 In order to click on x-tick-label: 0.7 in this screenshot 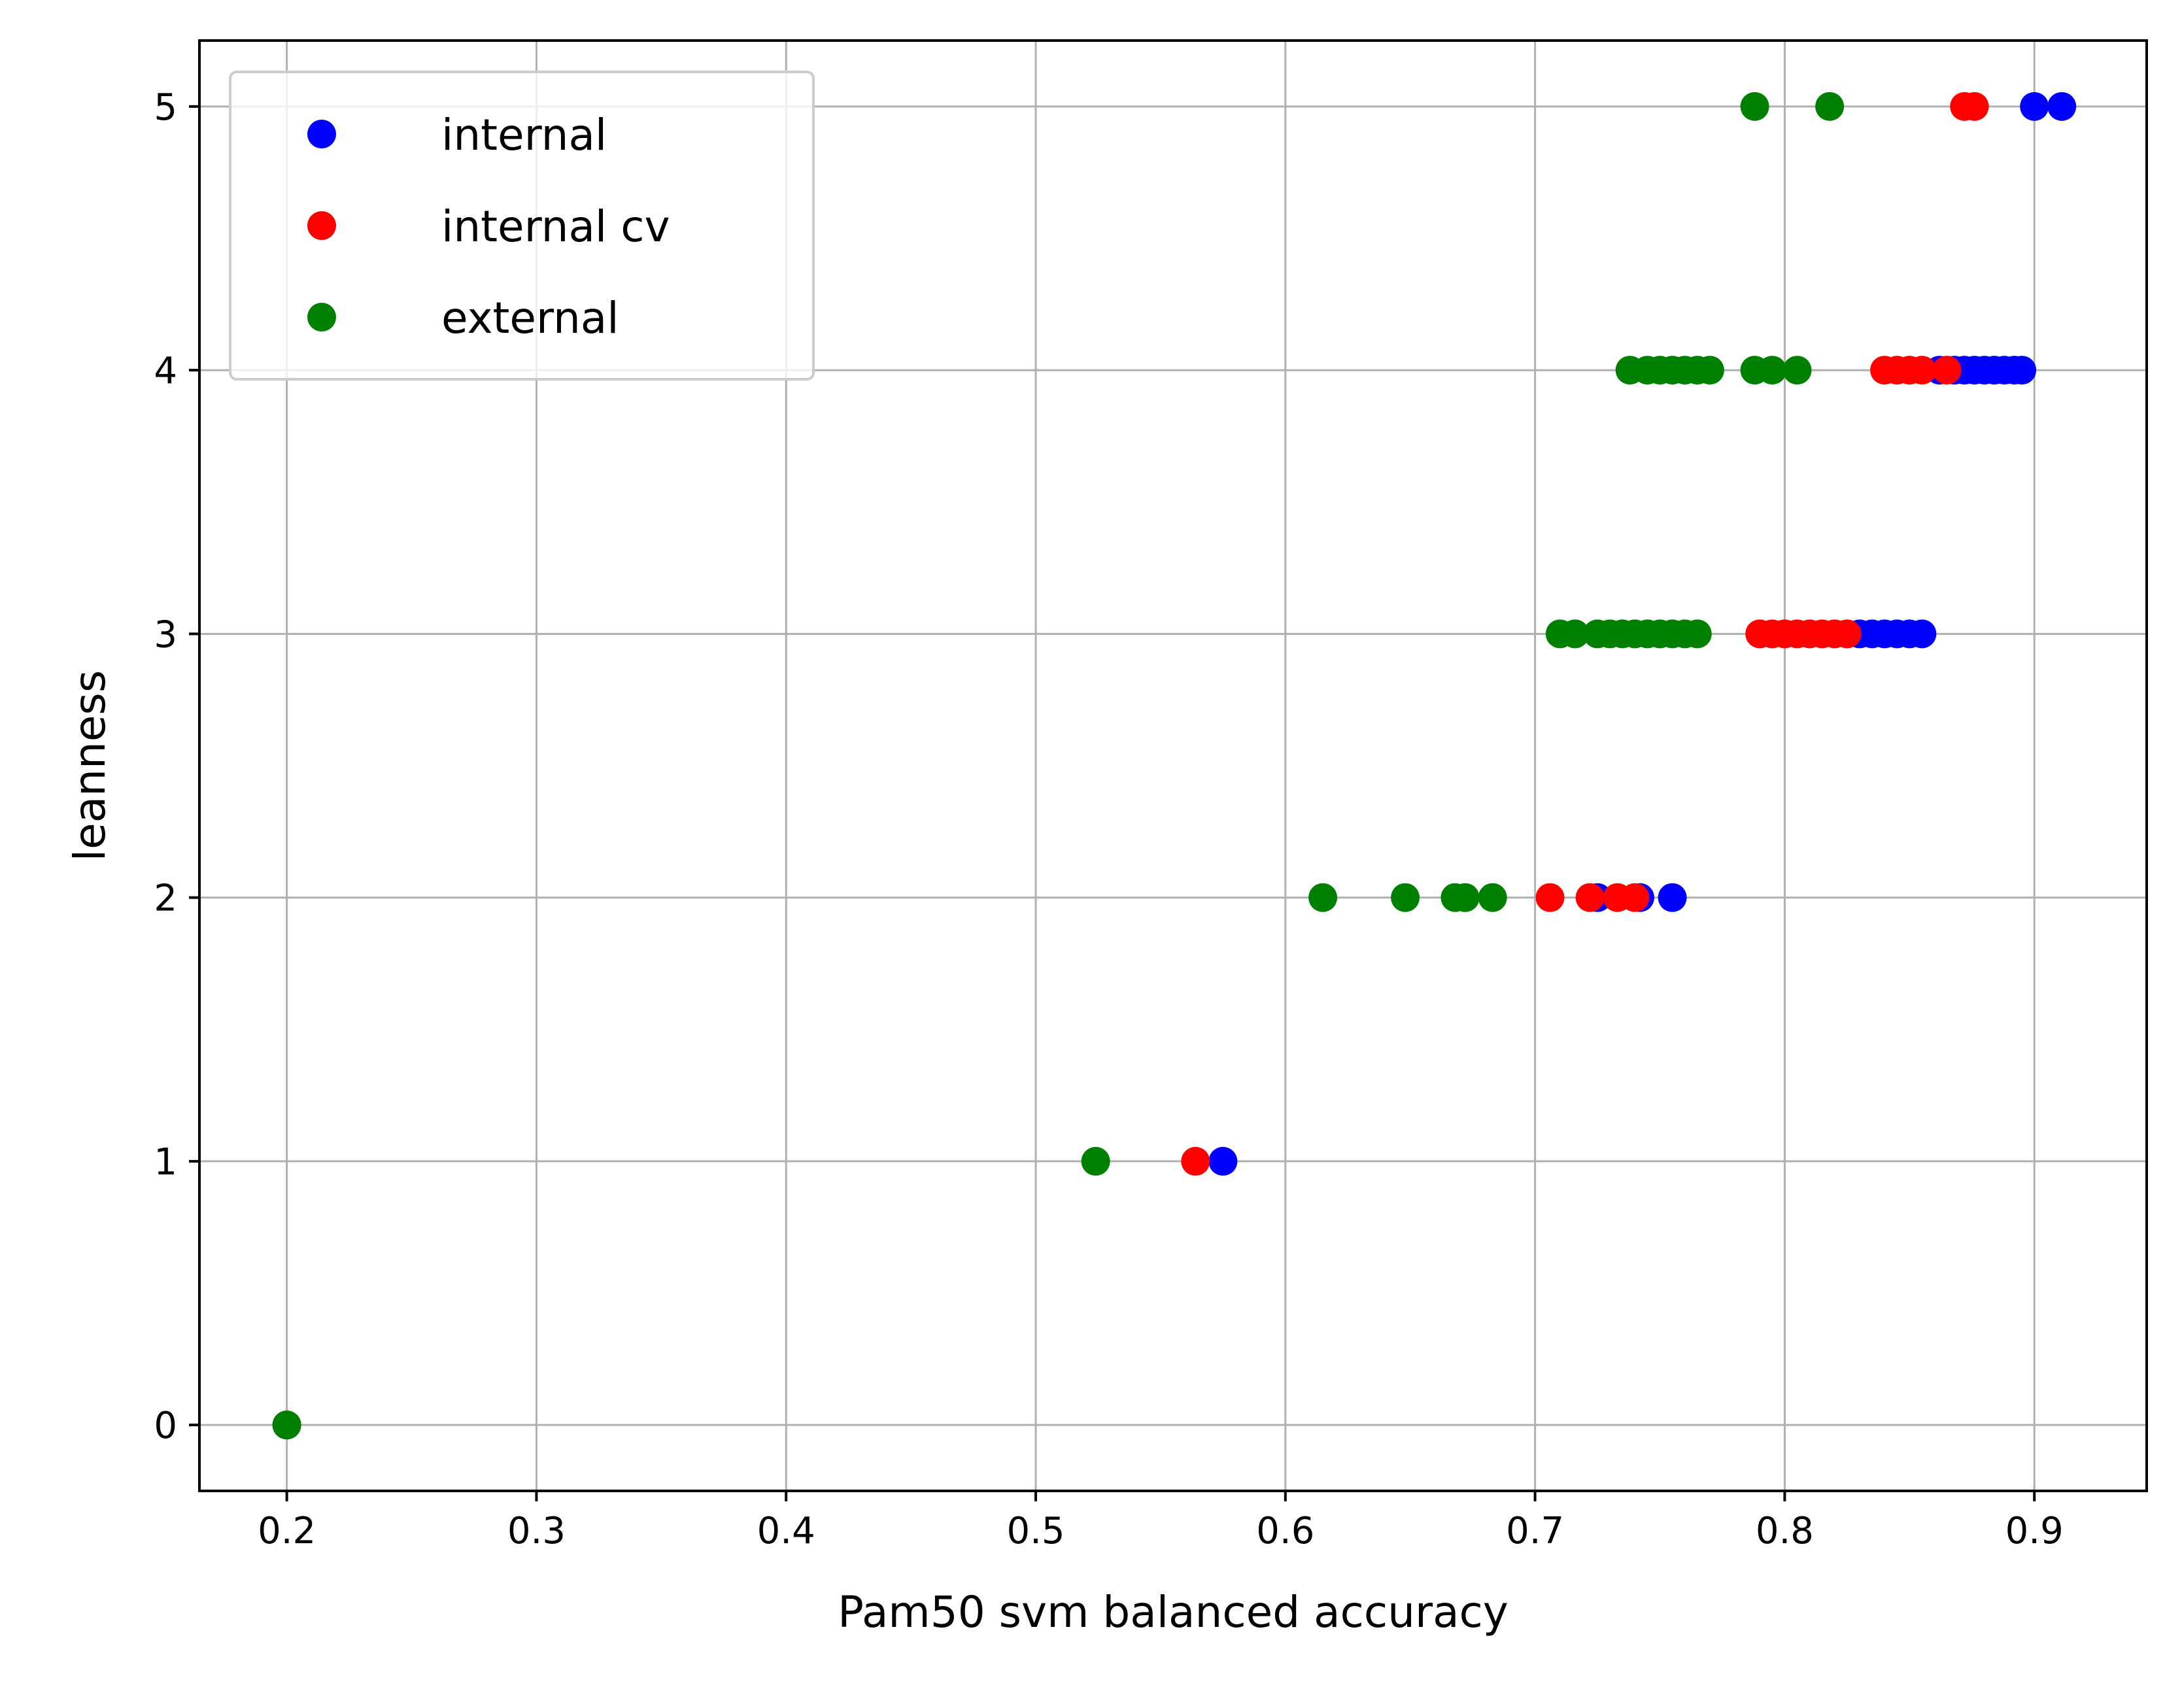, I will do `click(1535, 1531)`.